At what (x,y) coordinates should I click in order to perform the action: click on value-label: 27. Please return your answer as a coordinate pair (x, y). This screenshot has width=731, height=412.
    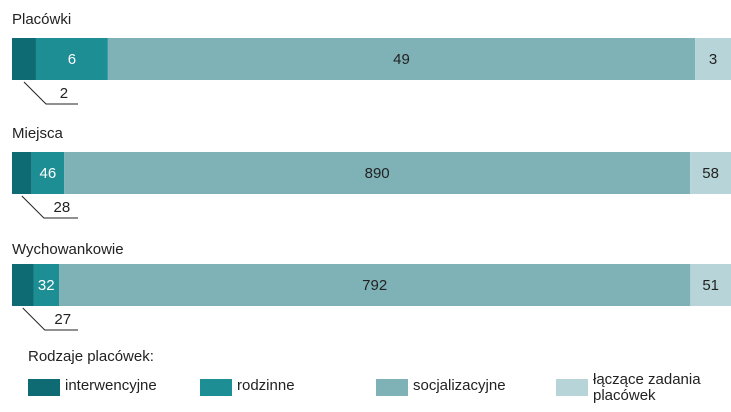
    Looking at the image, I should click on (62, 319).